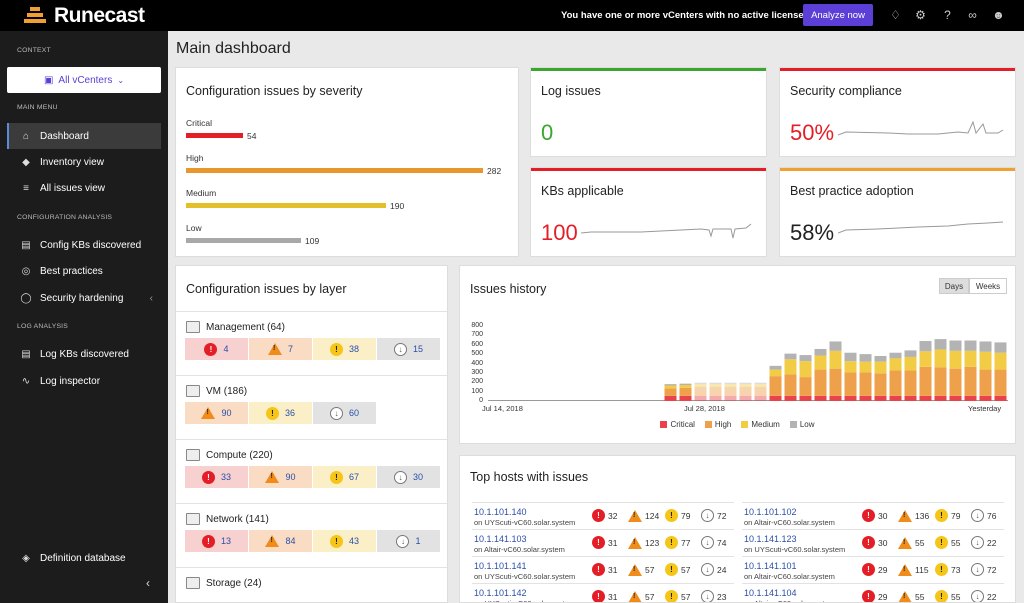 Image resolution: width=1024 pixels, height=603 pixels. What do you see at coordinates (280, 541) in the screenshot?
I see `layer-cell-high: ! 84` at bounding box center [280, 541].